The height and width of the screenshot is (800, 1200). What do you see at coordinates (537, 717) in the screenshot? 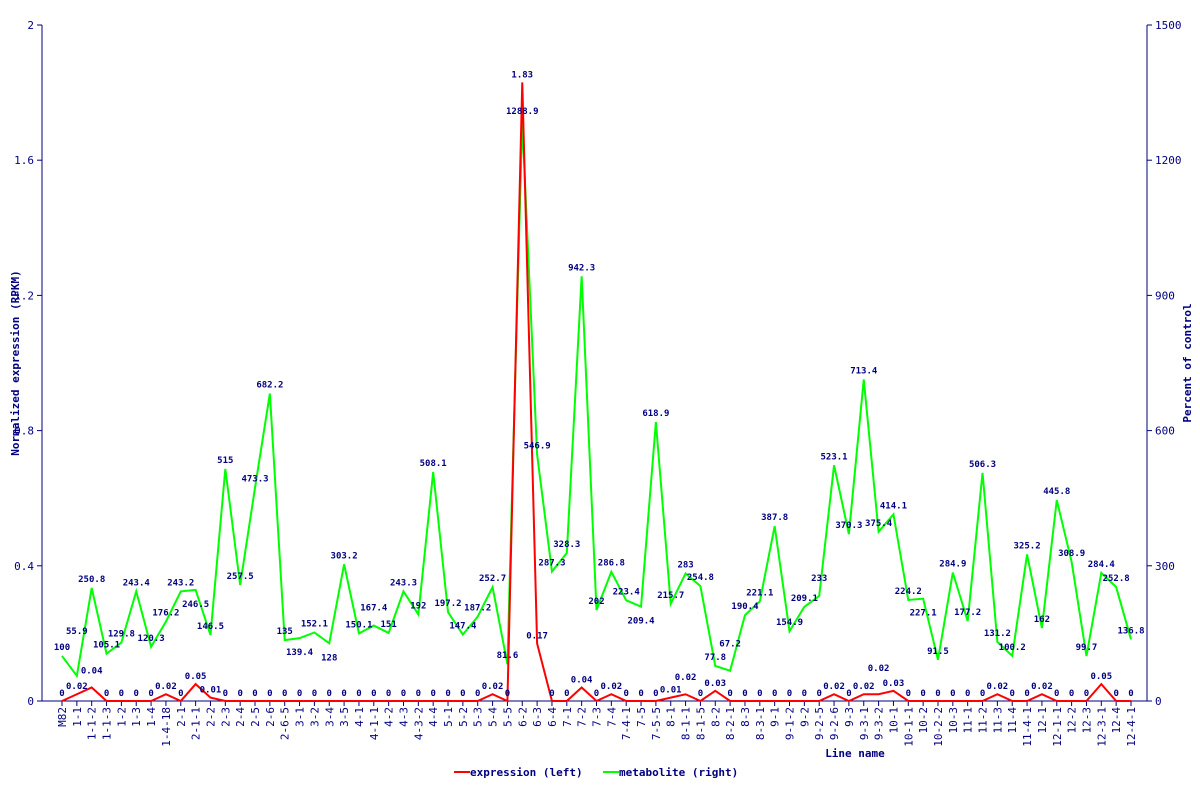
I see `x-tick-label: 6-3` at bounding box center [537, 717].